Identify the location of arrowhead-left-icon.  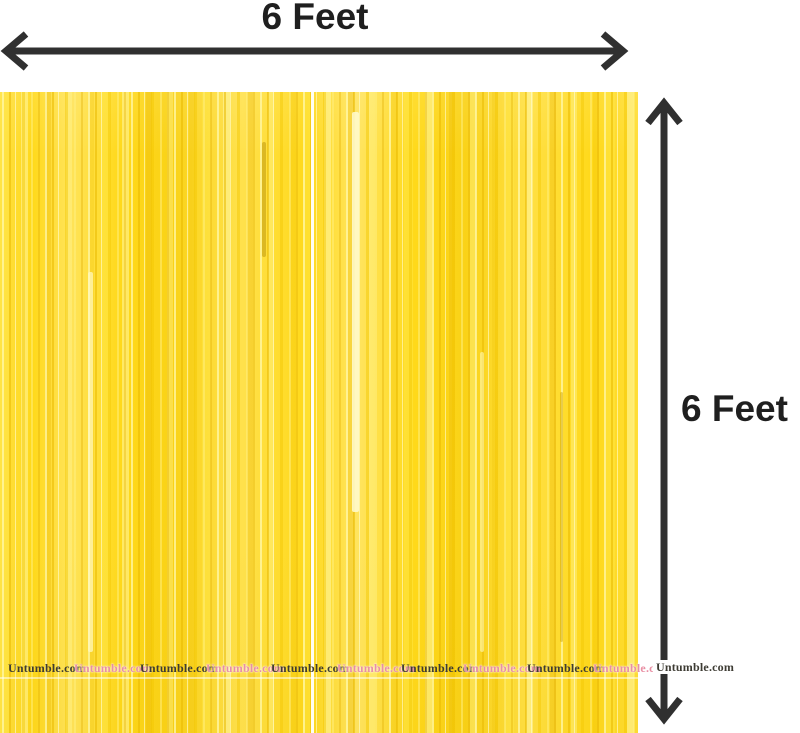
(14, 51).